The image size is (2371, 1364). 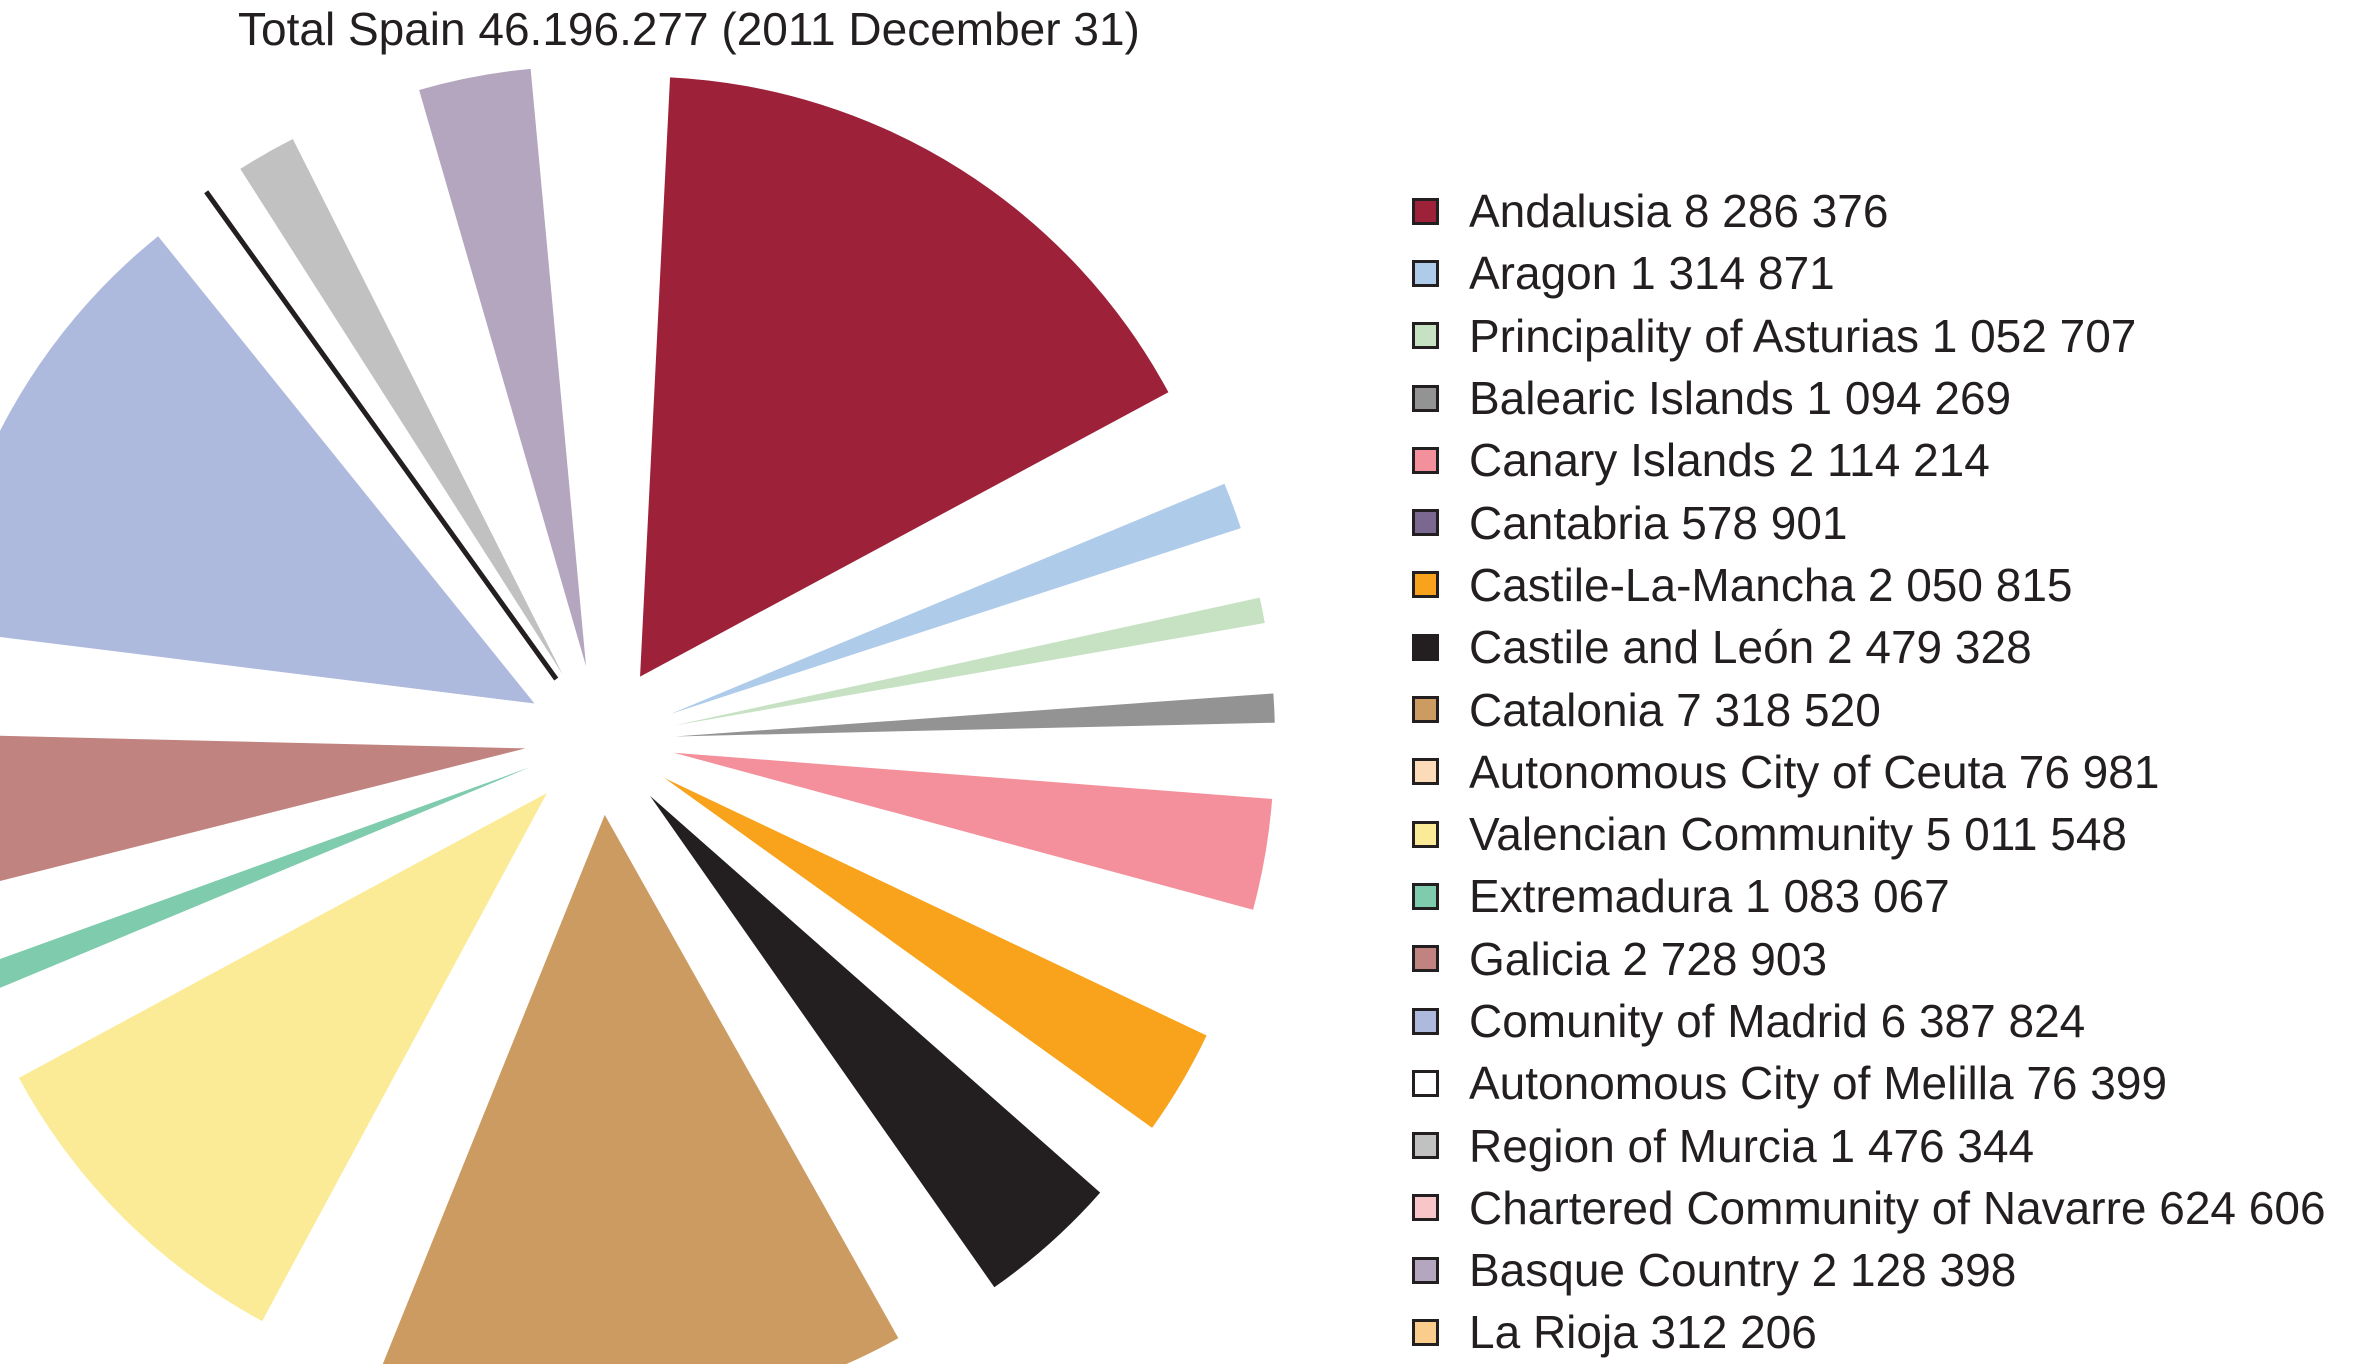 What do you see at coordinates (1814, 771) in the screenshot?
I see `legend-label: Autonomous City of Ceuta 76 981` at bounding box center [1814, 771].